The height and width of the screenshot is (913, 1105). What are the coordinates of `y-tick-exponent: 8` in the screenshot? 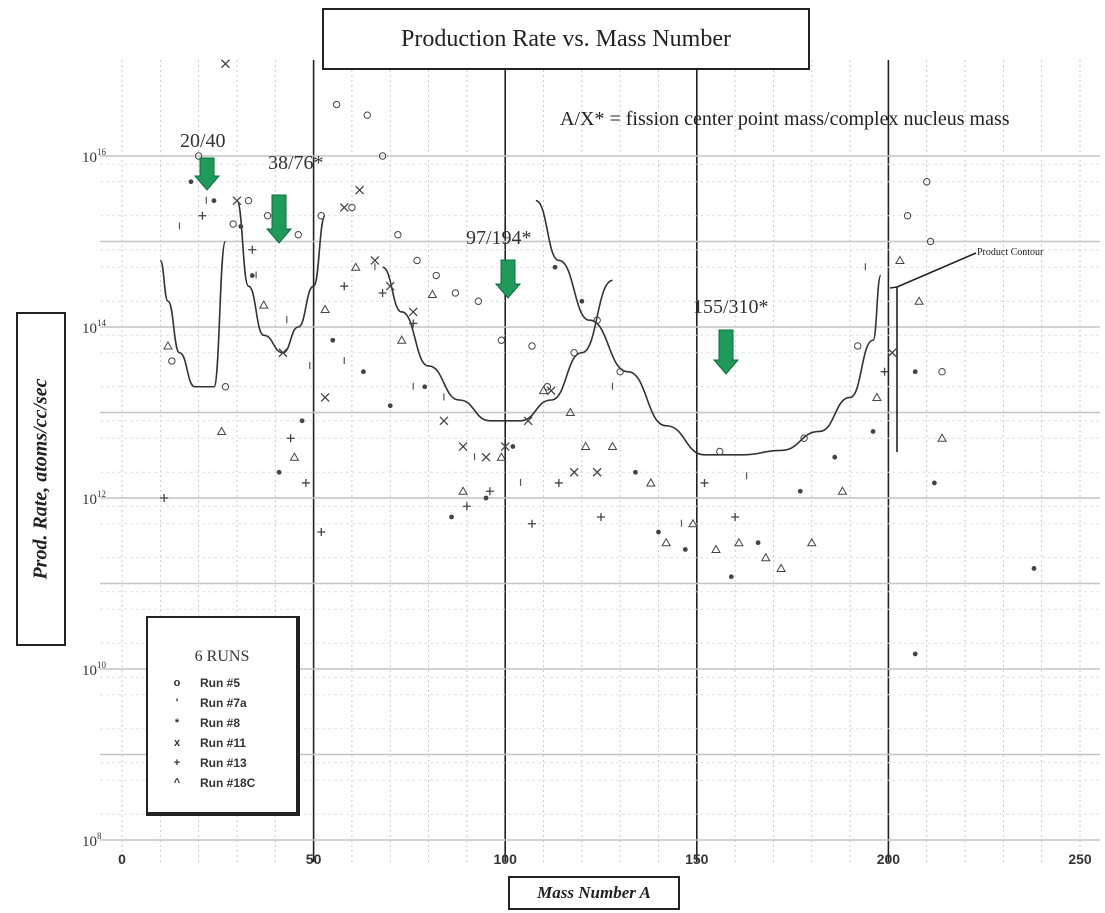 It's located at (99, 836).